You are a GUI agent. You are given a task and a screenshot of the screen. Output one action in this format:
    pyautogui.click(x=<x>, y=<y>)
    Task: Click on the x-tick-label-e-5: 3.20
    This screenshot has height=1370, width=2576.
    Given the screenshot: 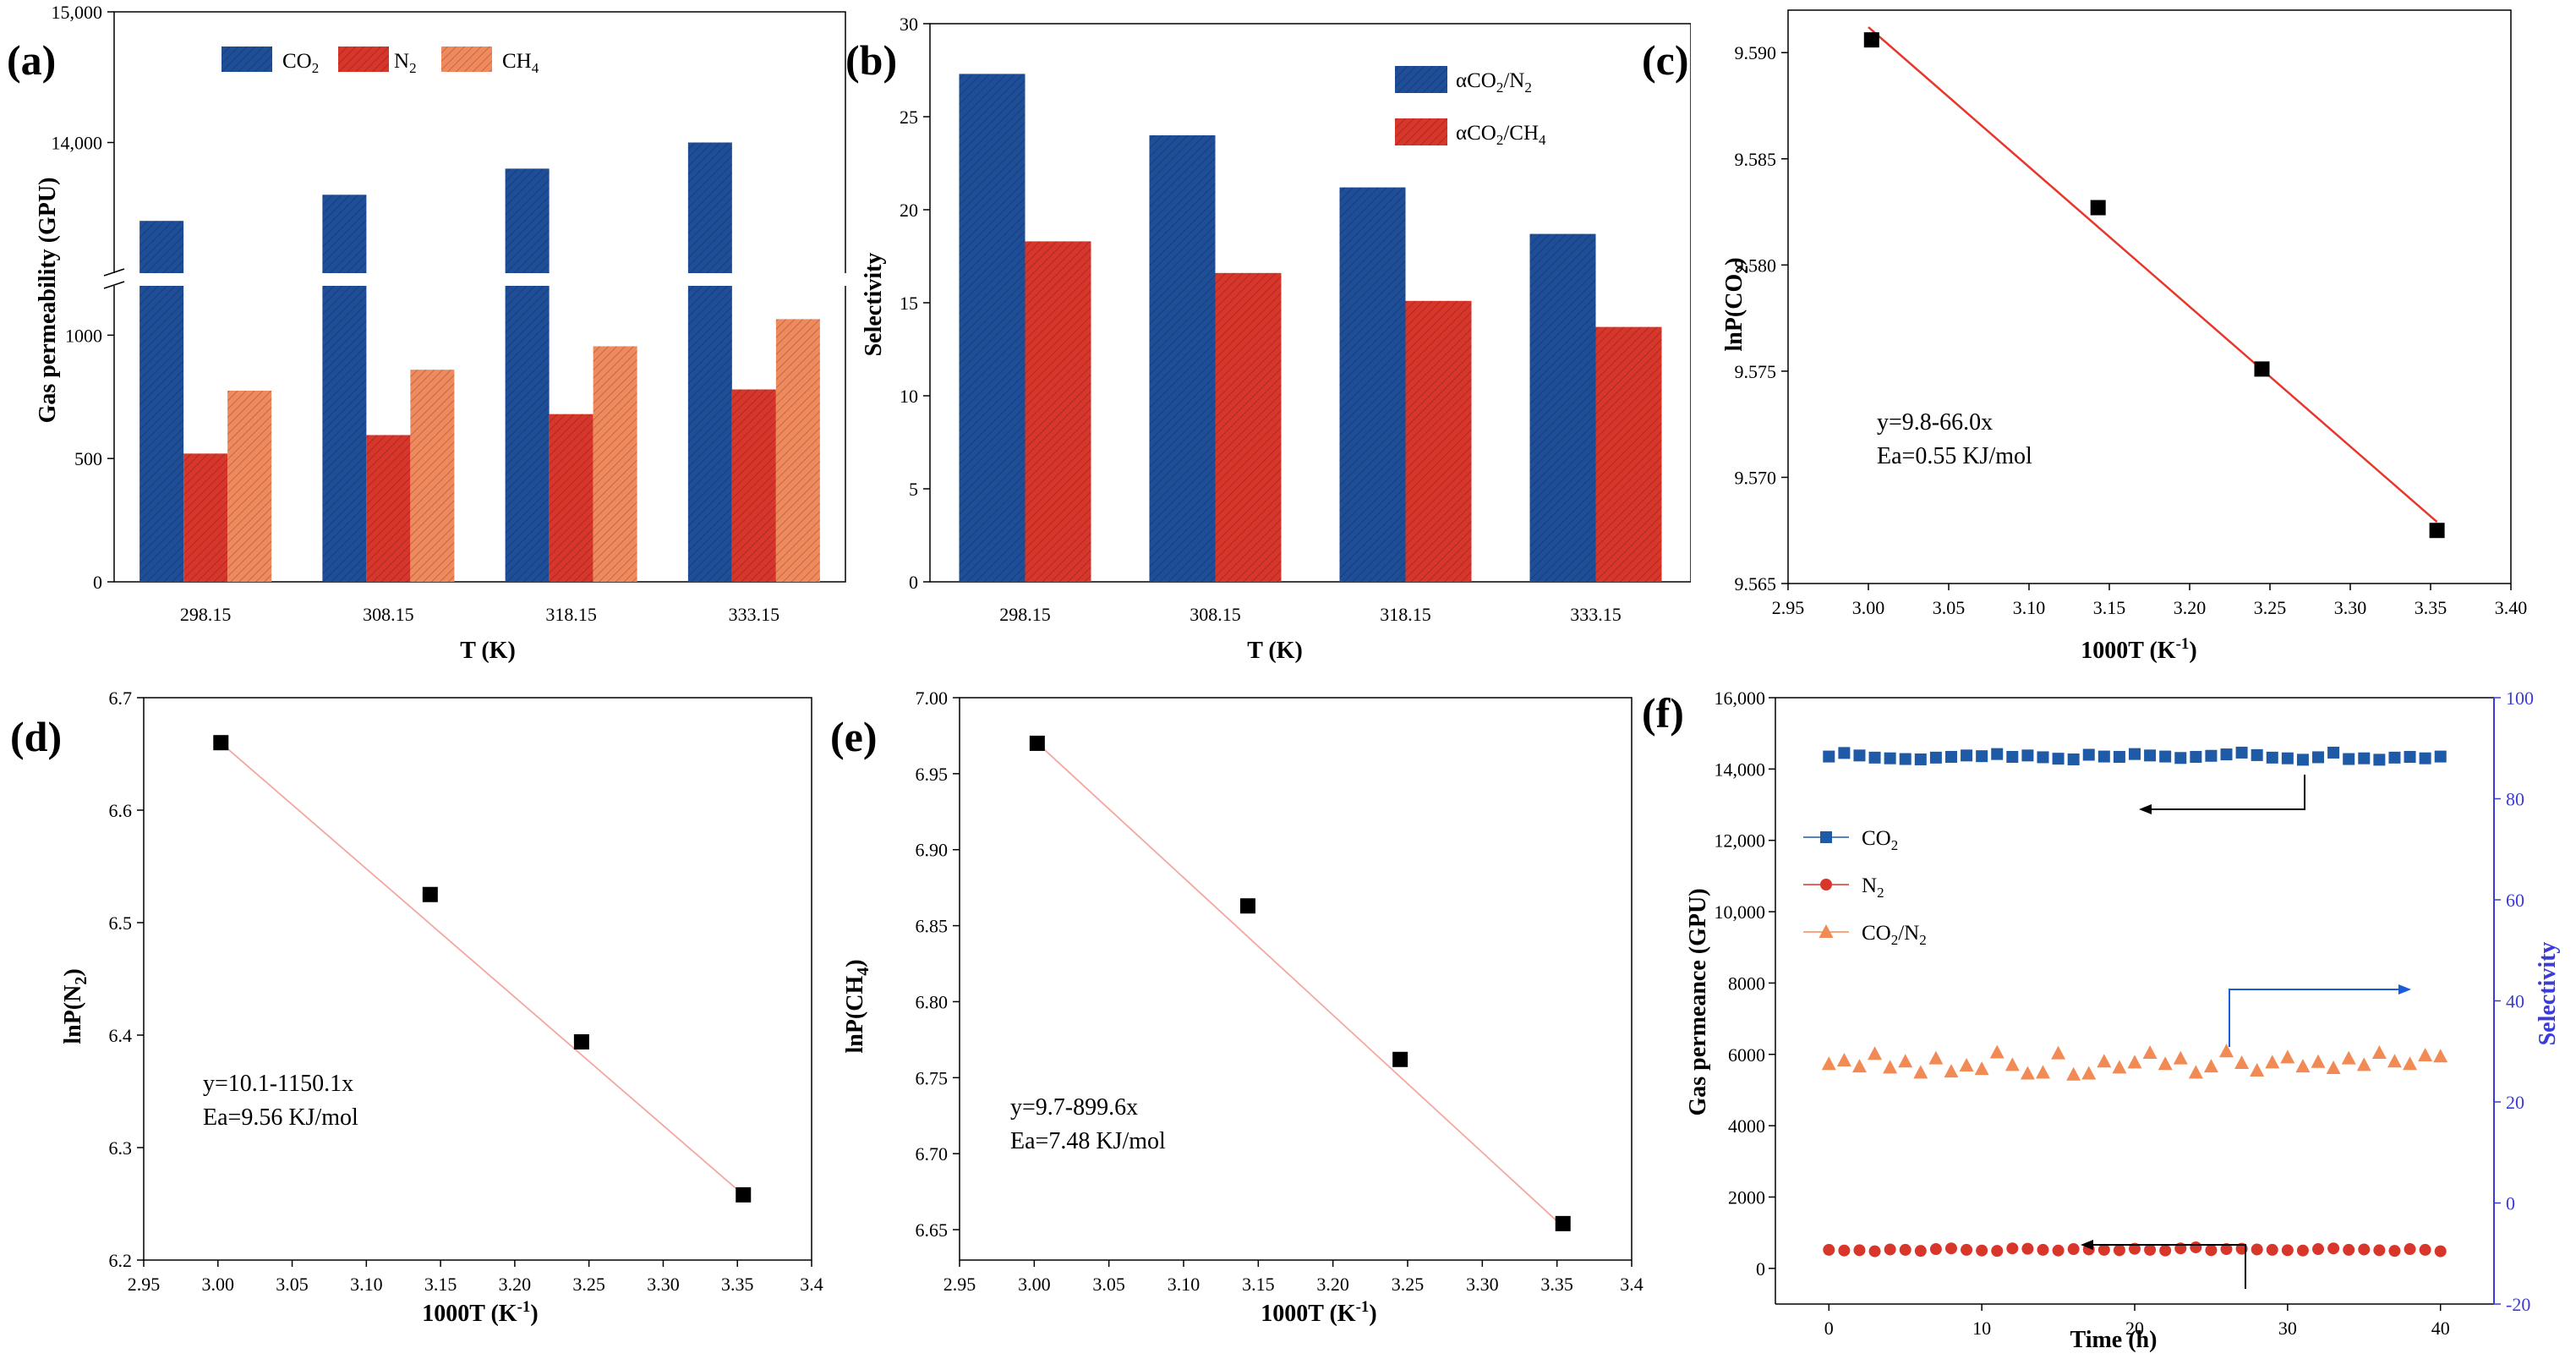 What is the action you would take?
    pyautogui.click(x=1332, y=1285)
    